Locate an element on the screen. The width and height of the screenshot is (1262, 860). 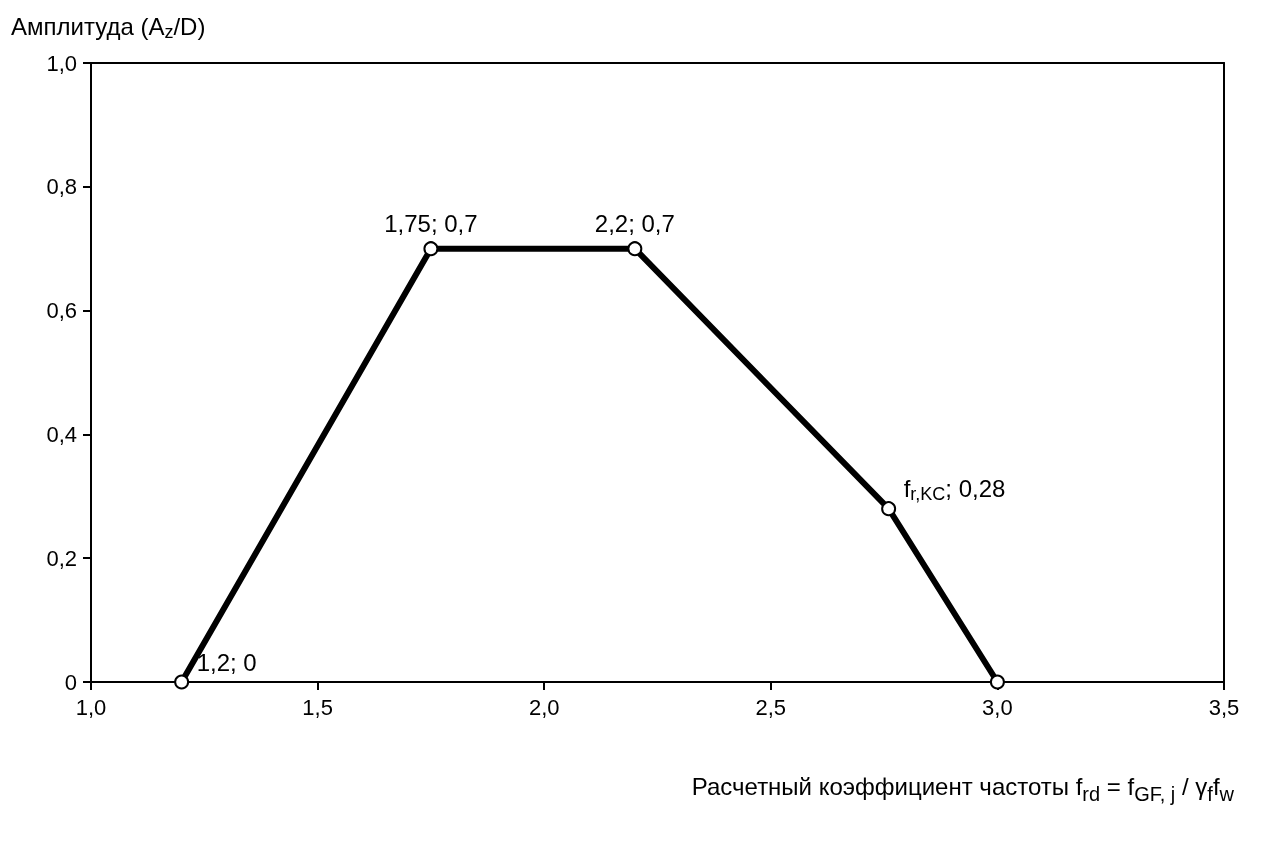
x-tick-label: 2,5 is located at coordinates (771, 707).